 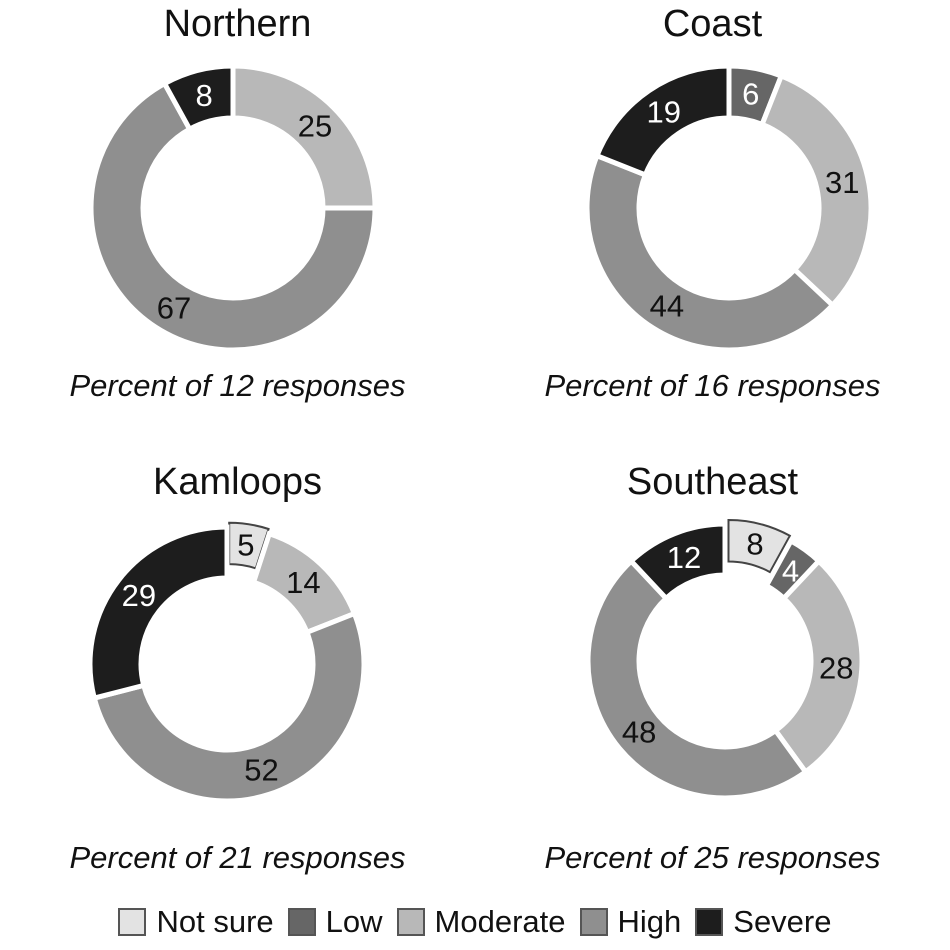 I want to click on panel-caption: Percent of 12 responses, so click(x=237, y=385).